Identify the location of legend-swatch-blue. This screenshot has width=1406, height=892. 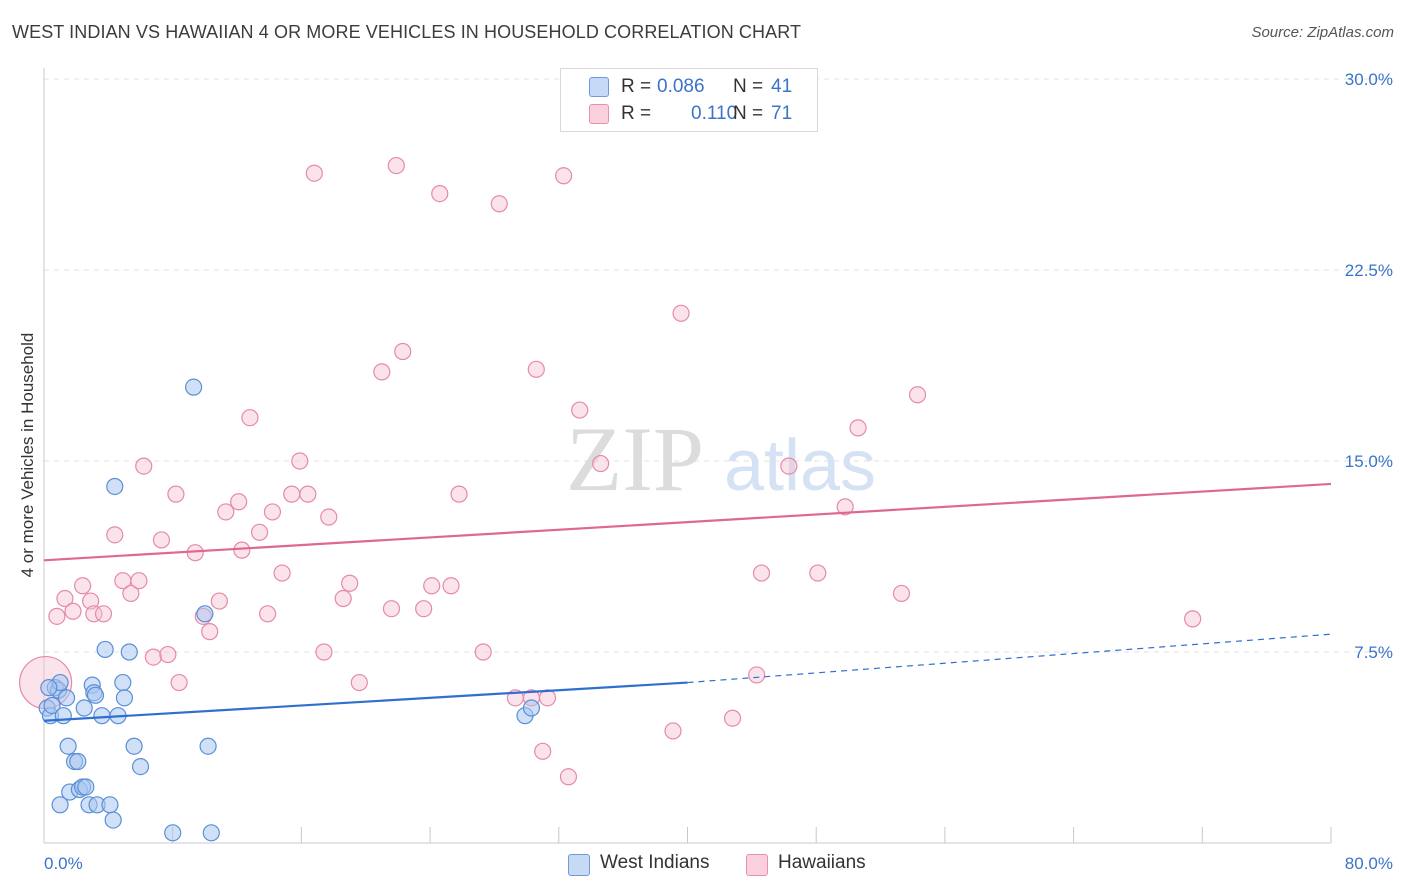
(599, 87).